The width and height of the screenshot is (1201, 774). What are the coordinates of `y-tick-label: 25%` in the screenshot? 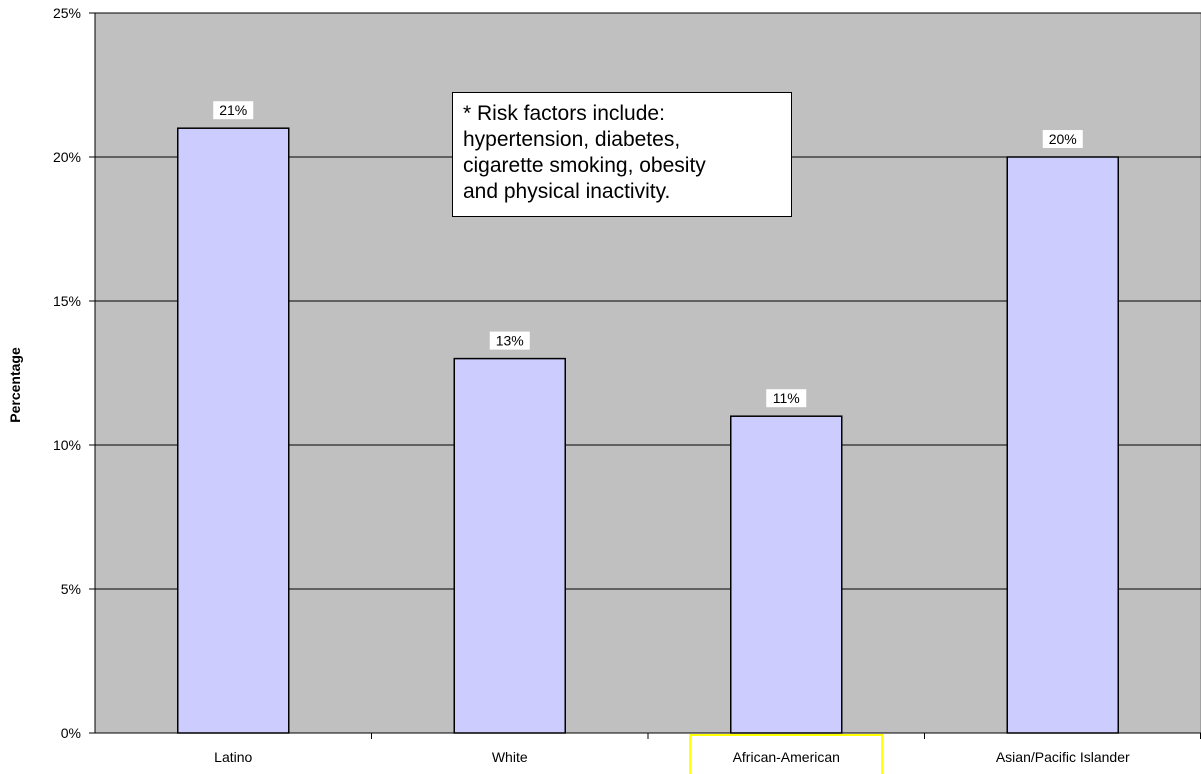 It's located at (67, 13).